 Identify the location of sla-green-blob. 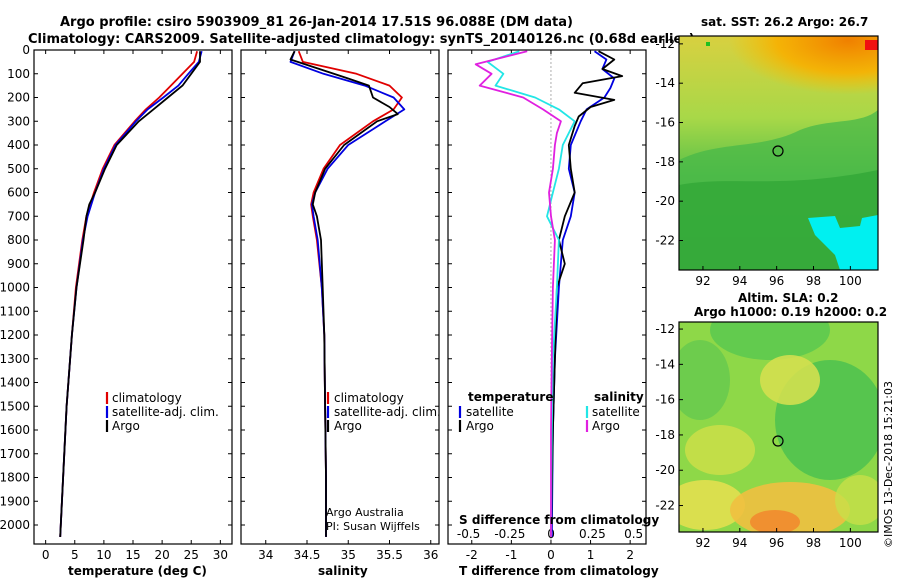
(704, 380).